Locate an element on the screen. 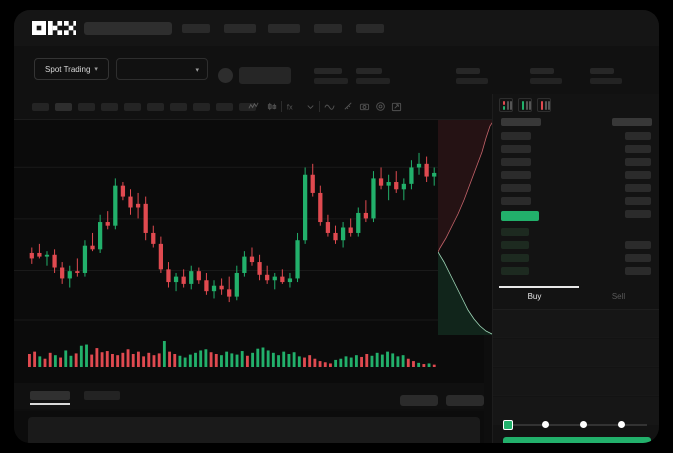  interval-button-1w is located at coordinates (201, 107).